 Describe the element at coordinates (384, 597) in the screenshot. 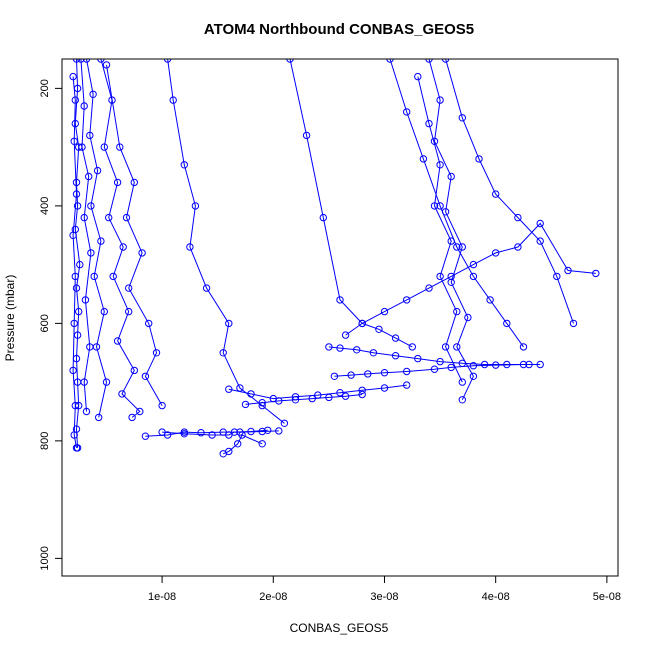

I see `x-tick-label: 3e-08` at that location.